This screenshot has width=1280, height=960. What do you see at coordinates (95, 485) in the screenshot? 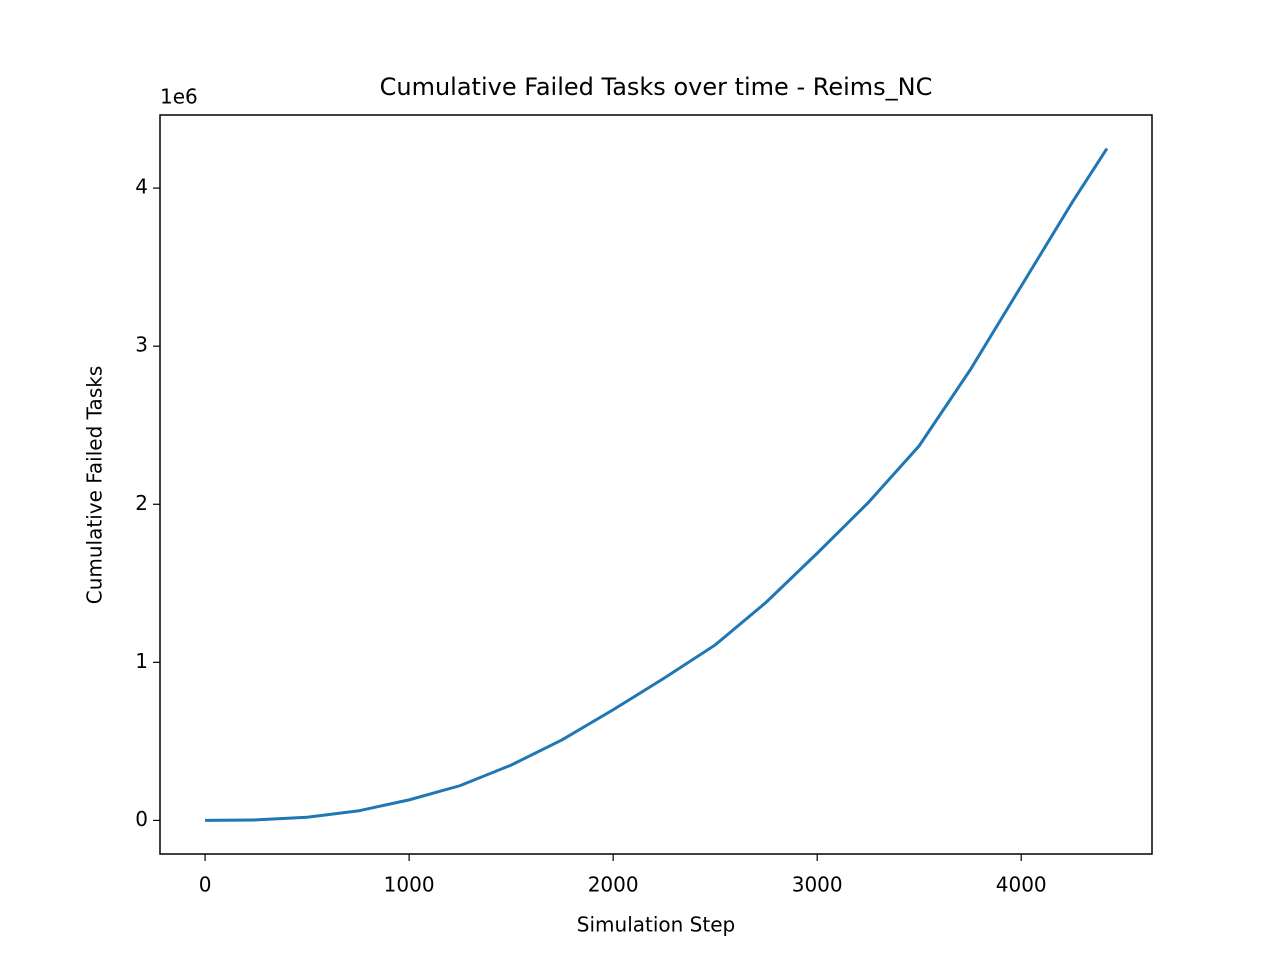
I see `y-axis-label: Cumulative Failed Tasks` at bounding box center [95, 485].